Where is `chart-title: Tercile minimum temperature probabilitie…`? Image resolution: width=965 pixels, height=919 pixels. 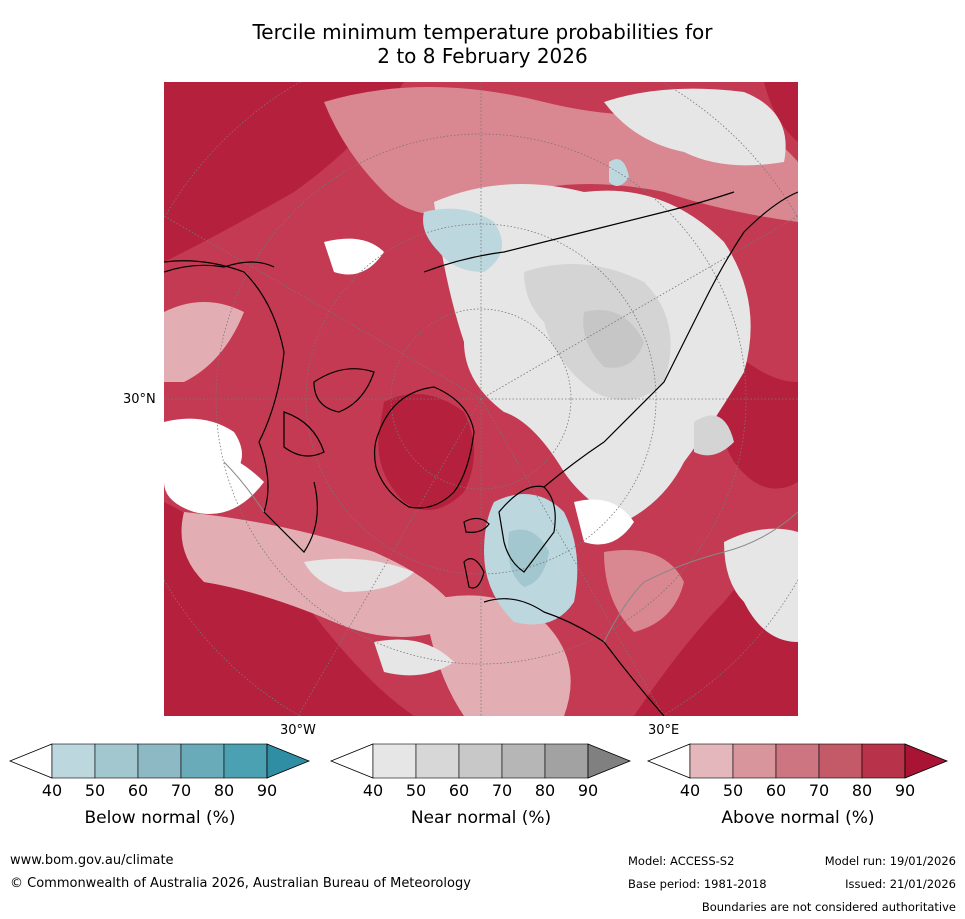 chart-title: Tercile minimum temperature probabilitie… is located at coordinates (482, 44).